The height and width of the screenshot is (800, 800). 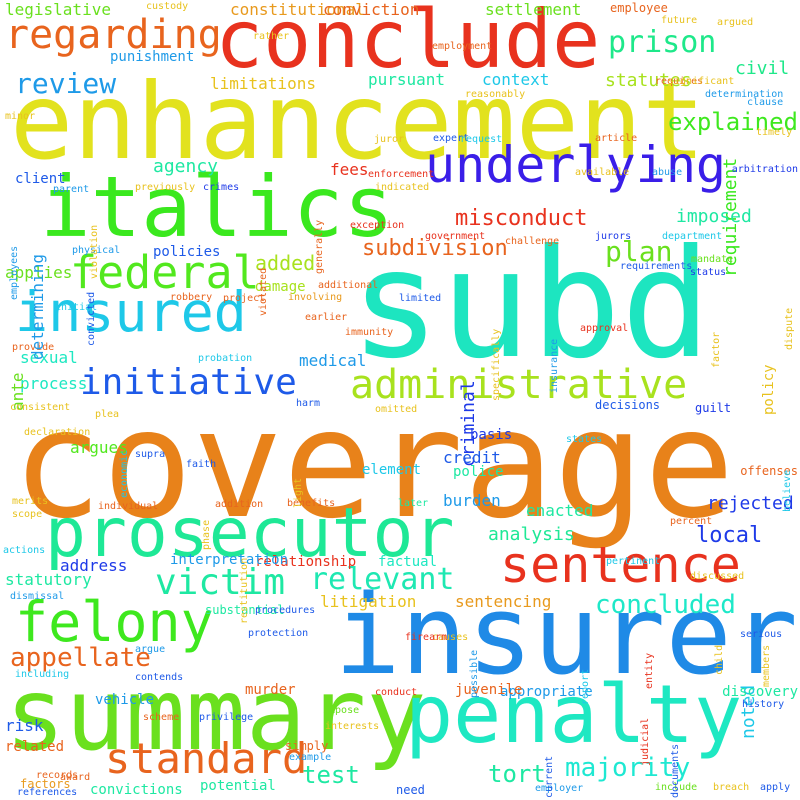 I want to click on cloud-word: immunity, so click(x=369, y=332).